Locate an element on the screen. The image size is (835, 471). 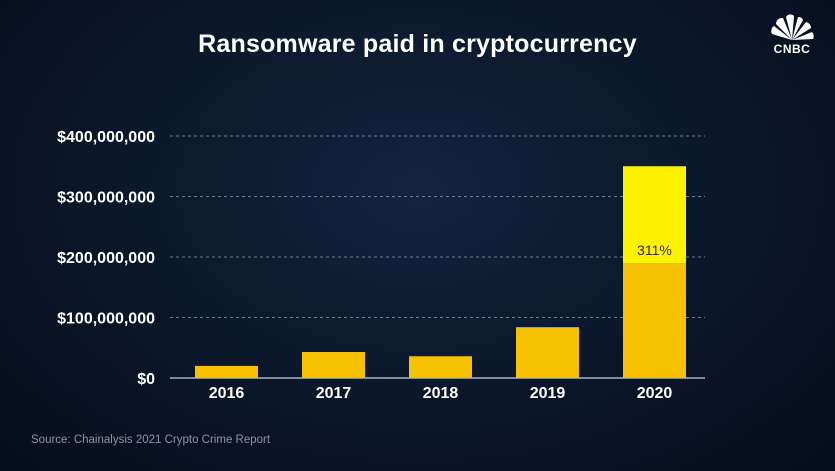
logo-text: CNBC is located at coordinates (792, 49).